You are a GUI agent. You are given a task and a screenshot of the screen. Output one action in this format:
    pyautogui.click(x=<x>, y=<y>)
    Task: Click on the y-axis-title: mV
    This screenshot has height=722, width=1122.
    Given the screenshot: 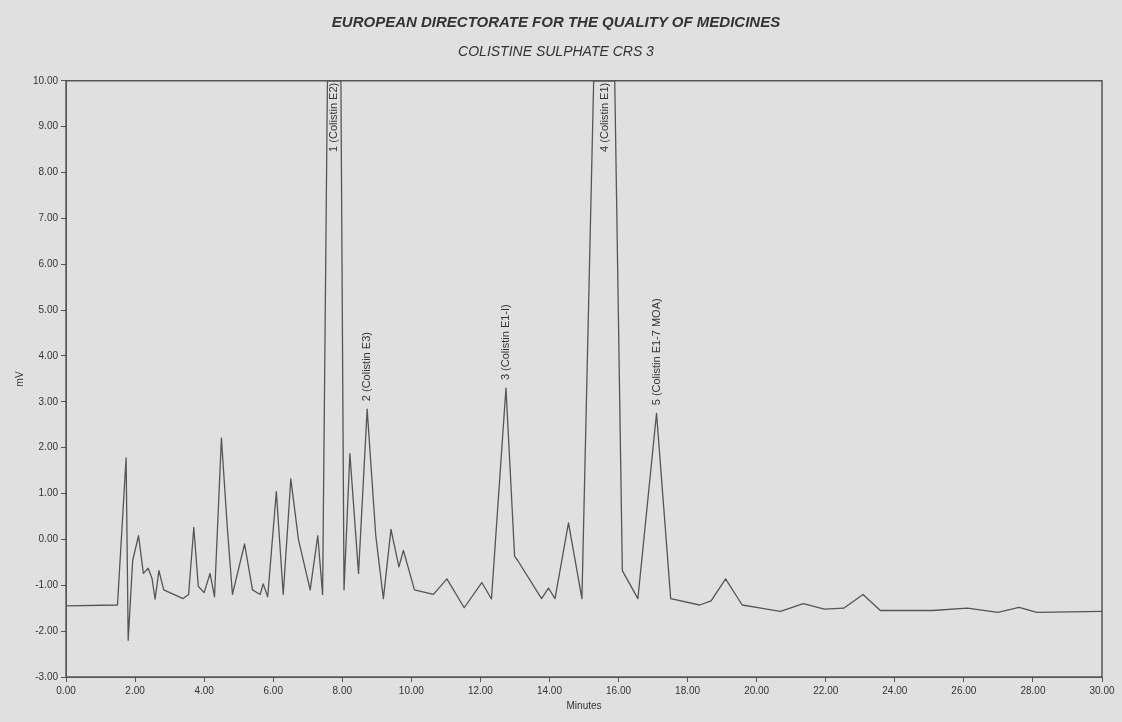 What is the action you would take?
    pyautogui.click(x=19, y=379)
    